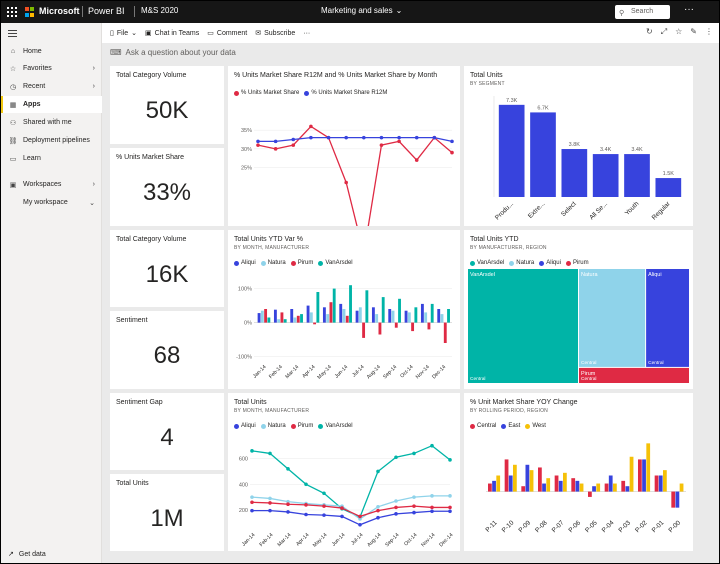 The height and width of the screenshot is (564, 720). I want to click on sidebar-item-home: ⌂ Home, so click(51, 51).